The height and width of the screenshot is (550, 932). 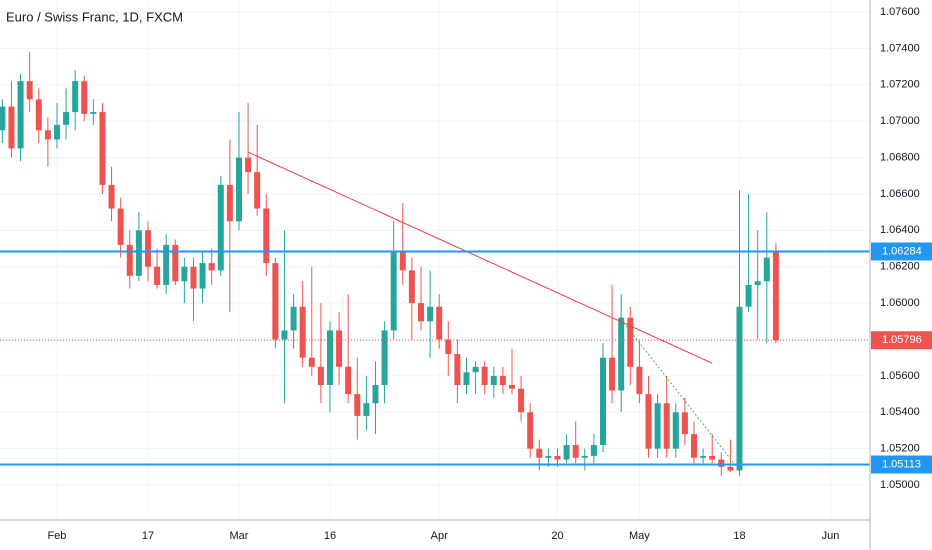 What do you see at coordinates (739, 536) in the screenshot?
I see `x-tick-label: 18` at bounding box center [739, 536].